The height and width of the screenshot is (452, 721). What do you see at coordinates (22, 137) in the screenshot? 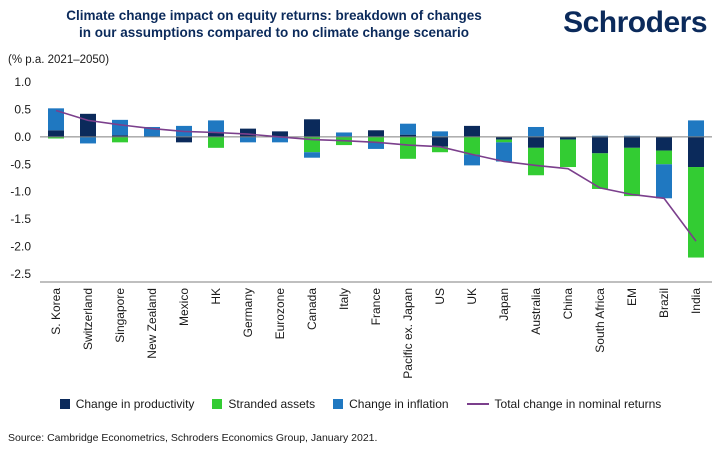
I see `y-tick-label: 0.0` at bounding box center [22, 137].